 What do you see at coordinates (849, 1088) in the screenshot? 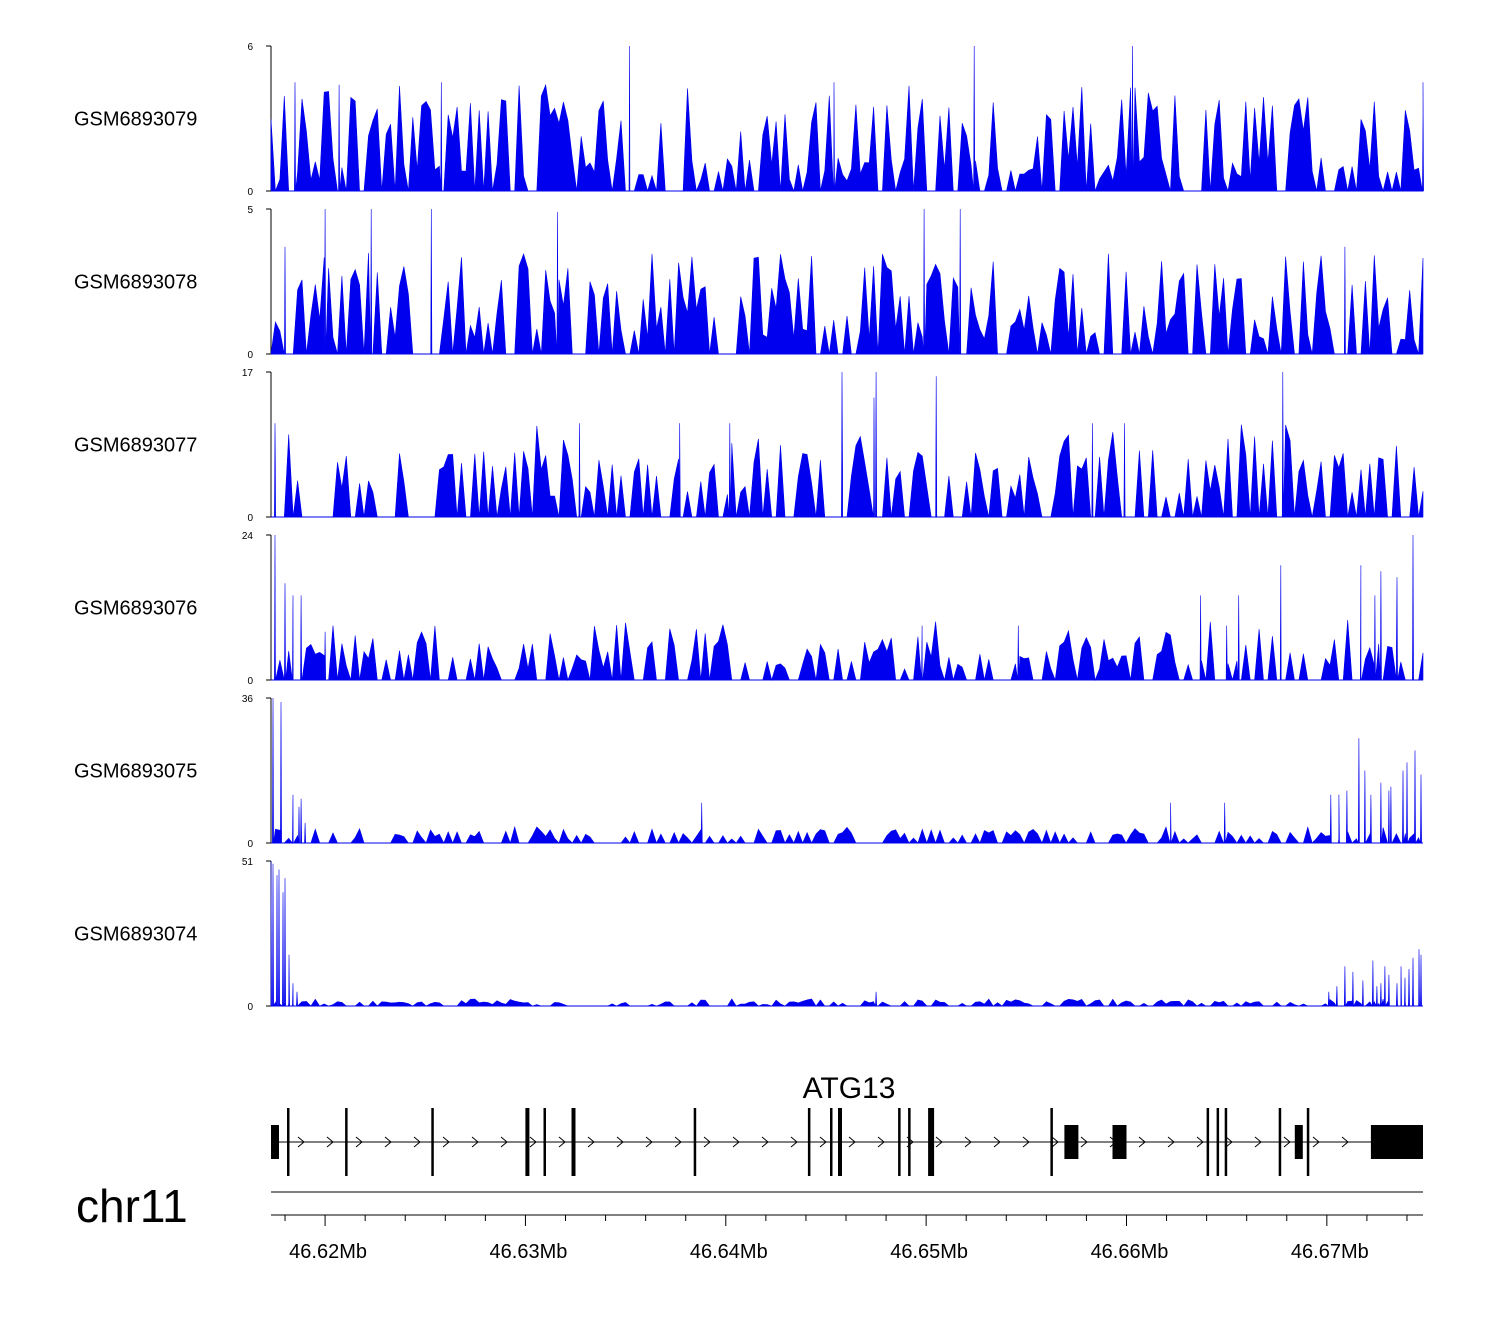
I see `gene-name-label: ATG13` at bounding box center [849, 1088].